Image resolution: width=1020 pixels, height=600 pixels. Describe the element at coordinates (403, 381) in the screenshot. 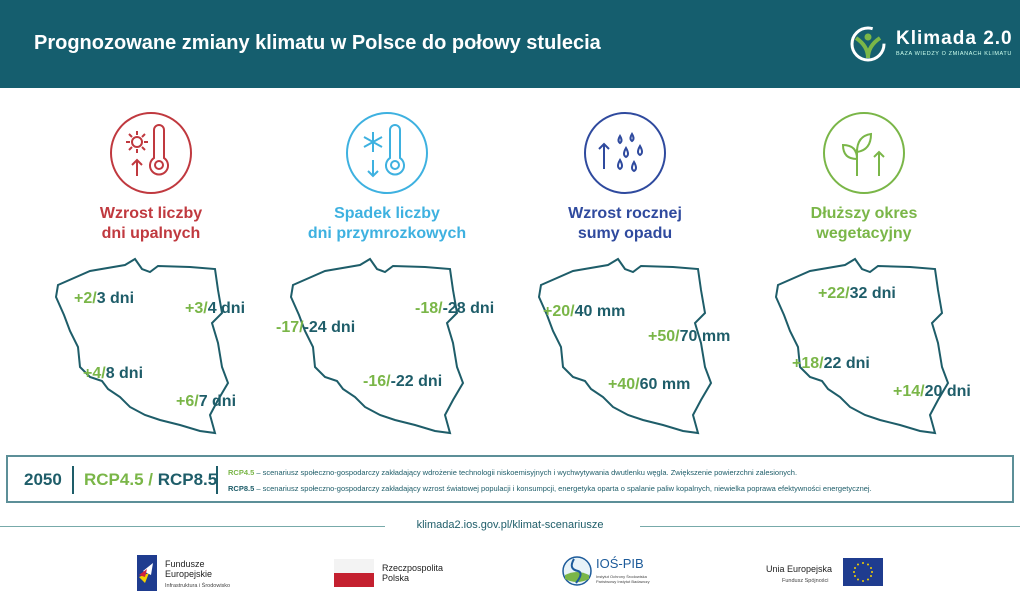

I see `map-value: -16/-22 dni` at that location.